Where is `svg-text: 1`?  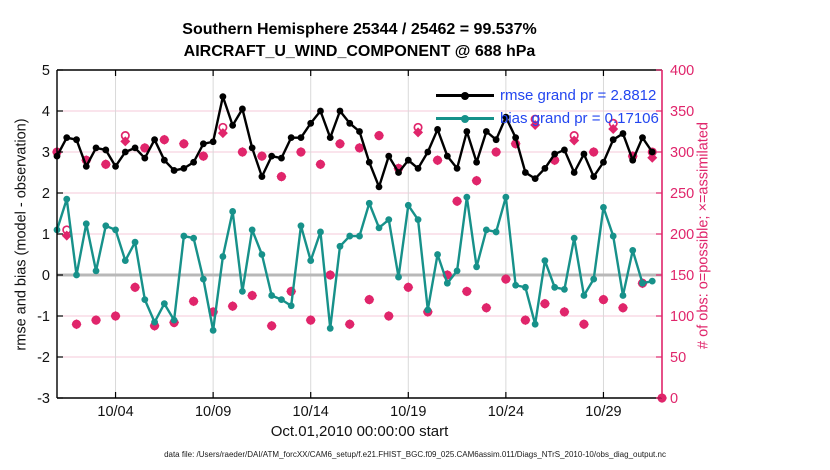 svg-text: 1 is located at coordinates (46, 235).